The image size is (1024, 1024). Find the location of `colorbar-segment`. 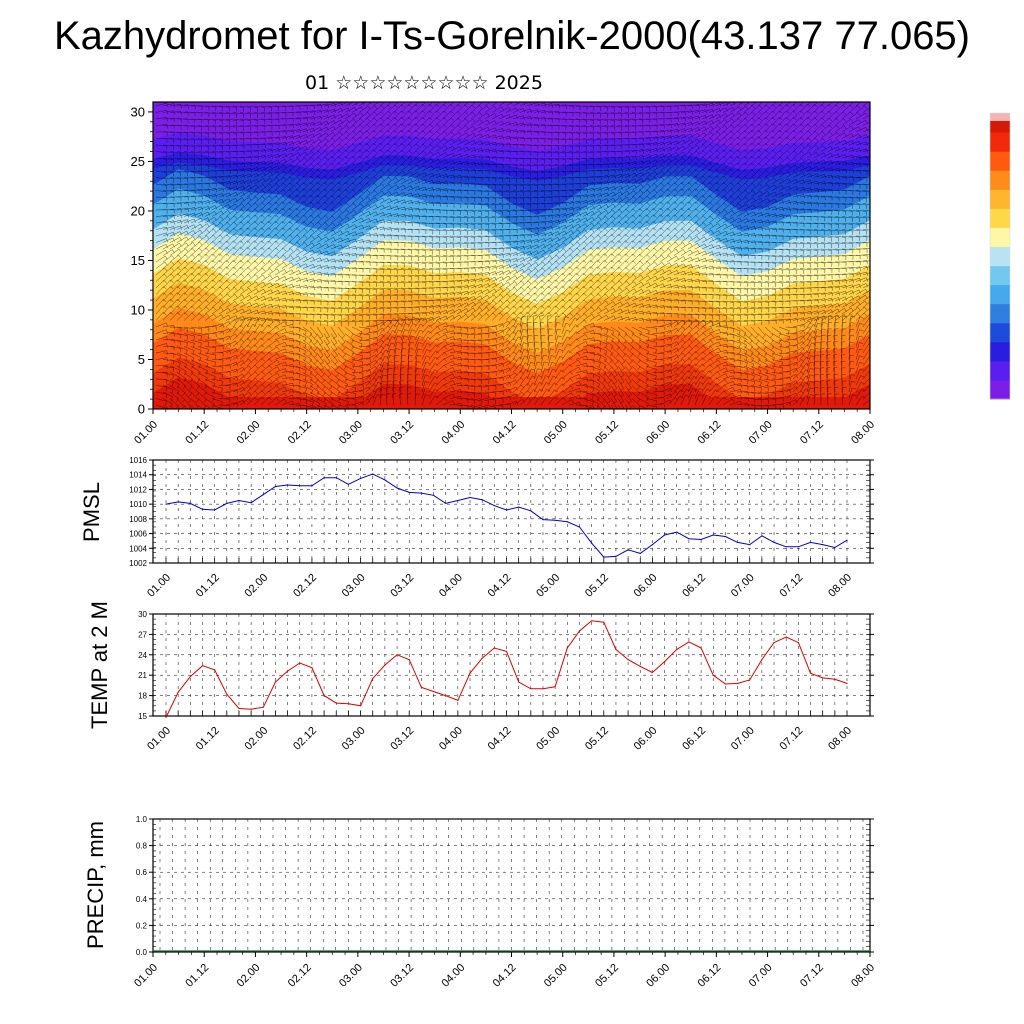

colorbar-segment is located at coordinates (1000, 301).